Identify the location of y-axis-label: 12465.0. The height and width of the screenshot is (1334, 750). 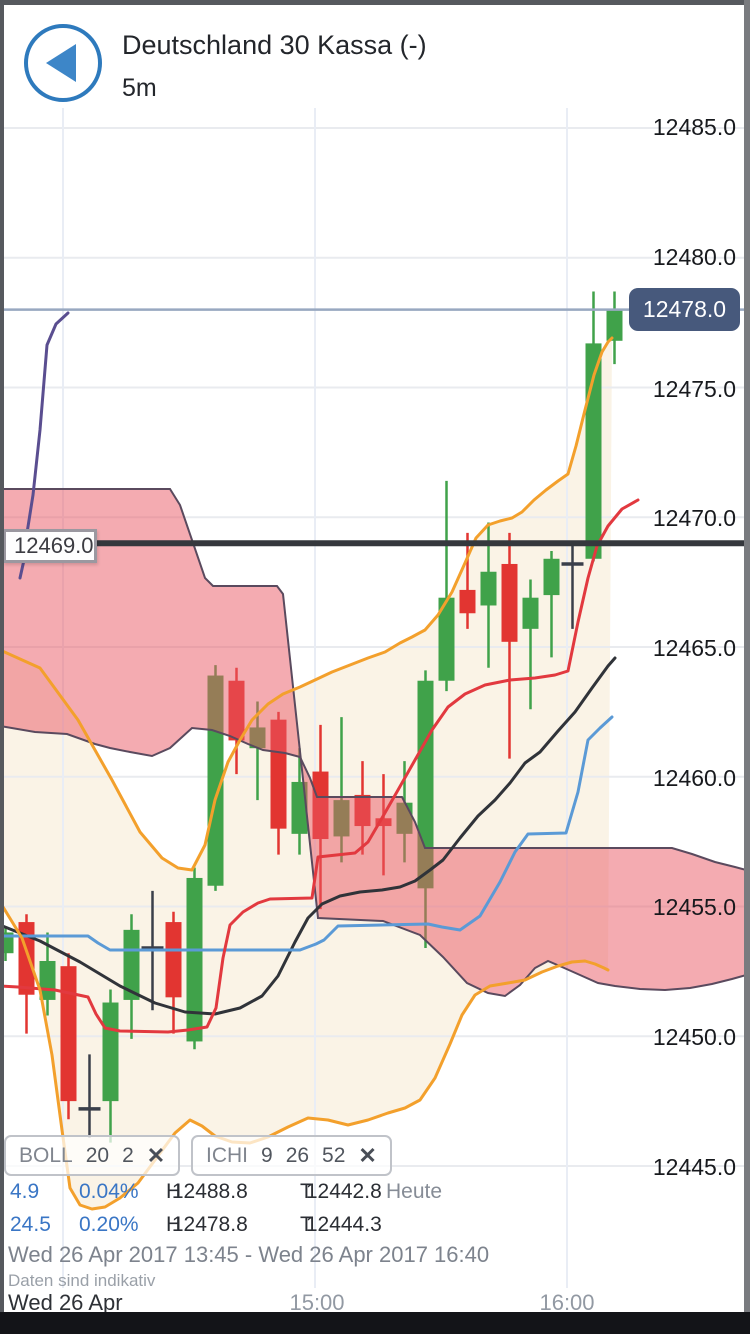
(694, 648).